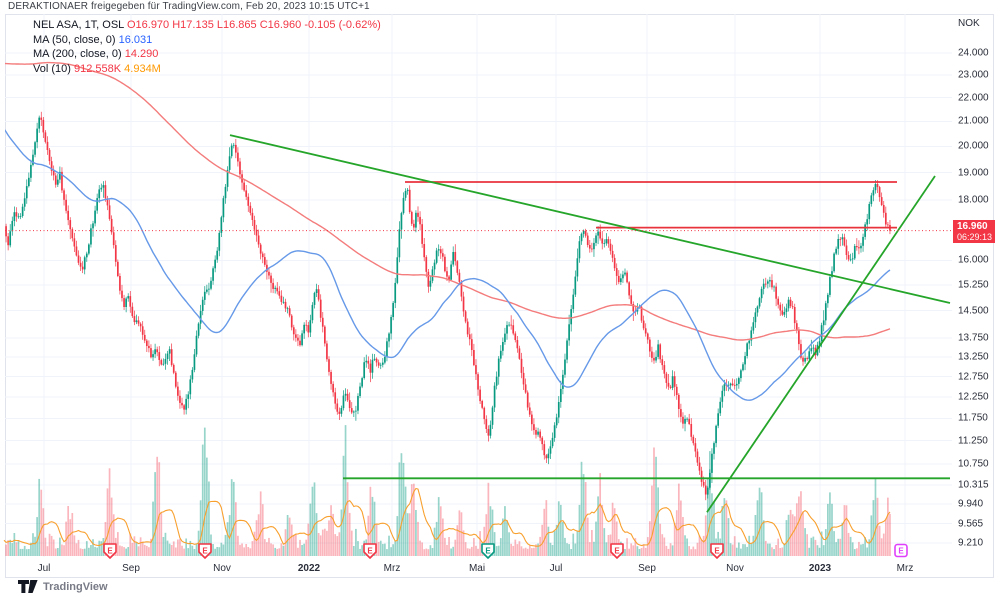 The image size is (1000, 597). I want to click on price-tick-label: 14.500, so click(973, 311).